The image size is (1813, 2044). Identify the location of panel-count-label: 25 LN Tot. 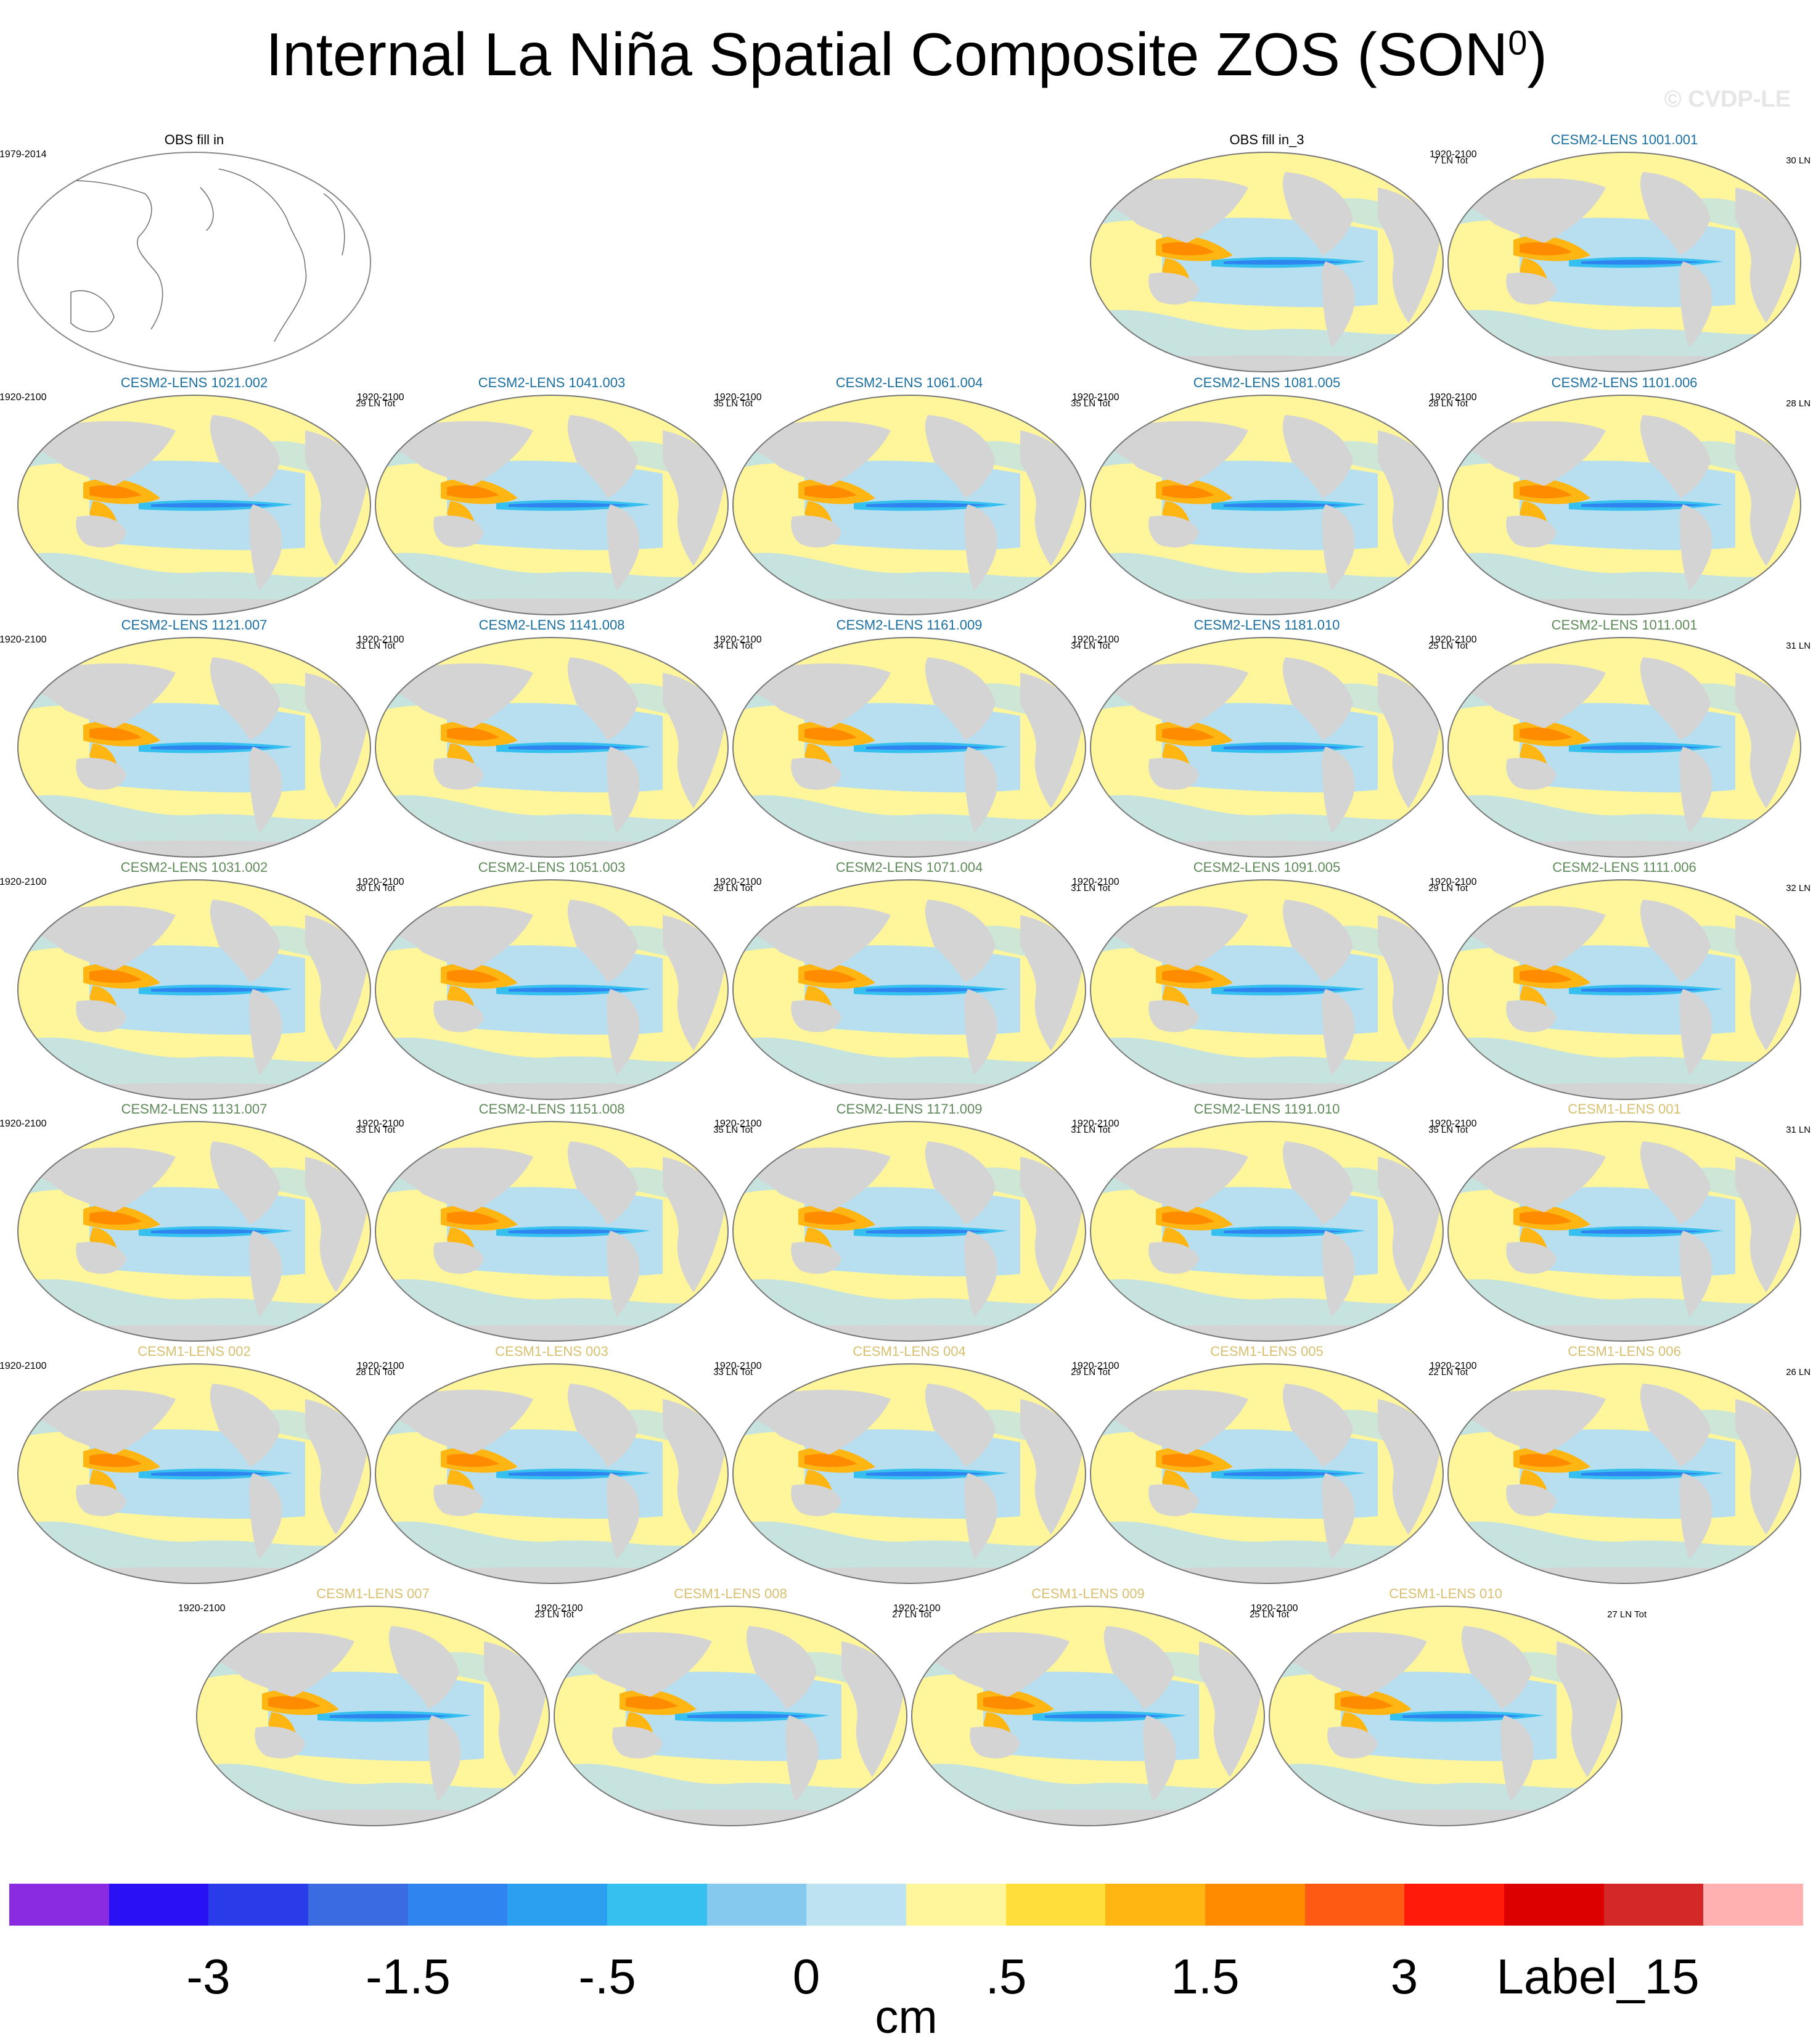
(1448, 646).